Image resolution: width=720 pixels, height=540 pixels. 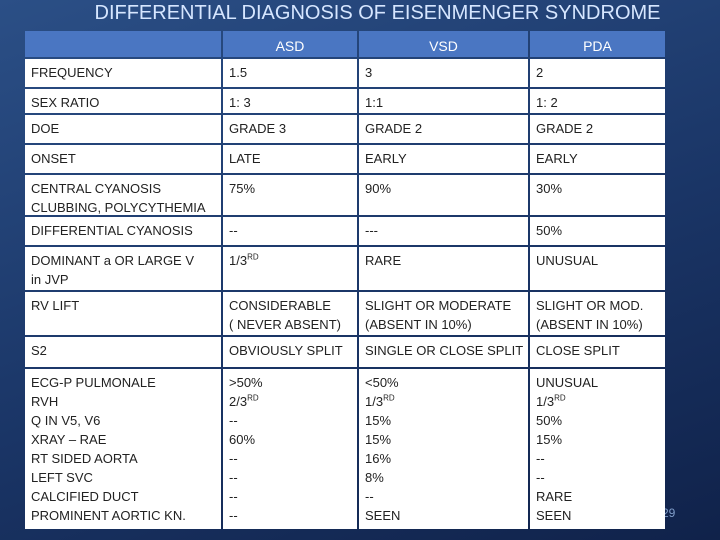 What do you see at coordinates (55, 305) in the screenshot?
I see `cell-line: RV LIFT` at bounding box center [55, 305].